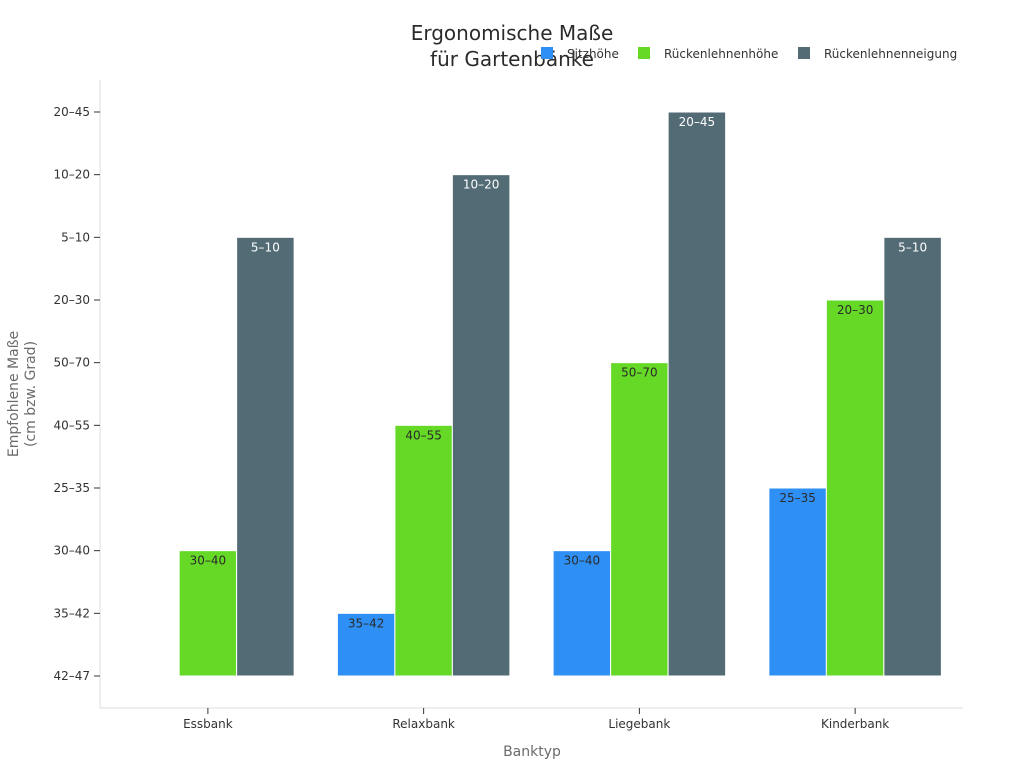 The image size is (1024, 768). What do you see at coordinates (71, 363) in the screenshot?
I see `y-tick-label: 50–70` at bounding box center [71, 363].